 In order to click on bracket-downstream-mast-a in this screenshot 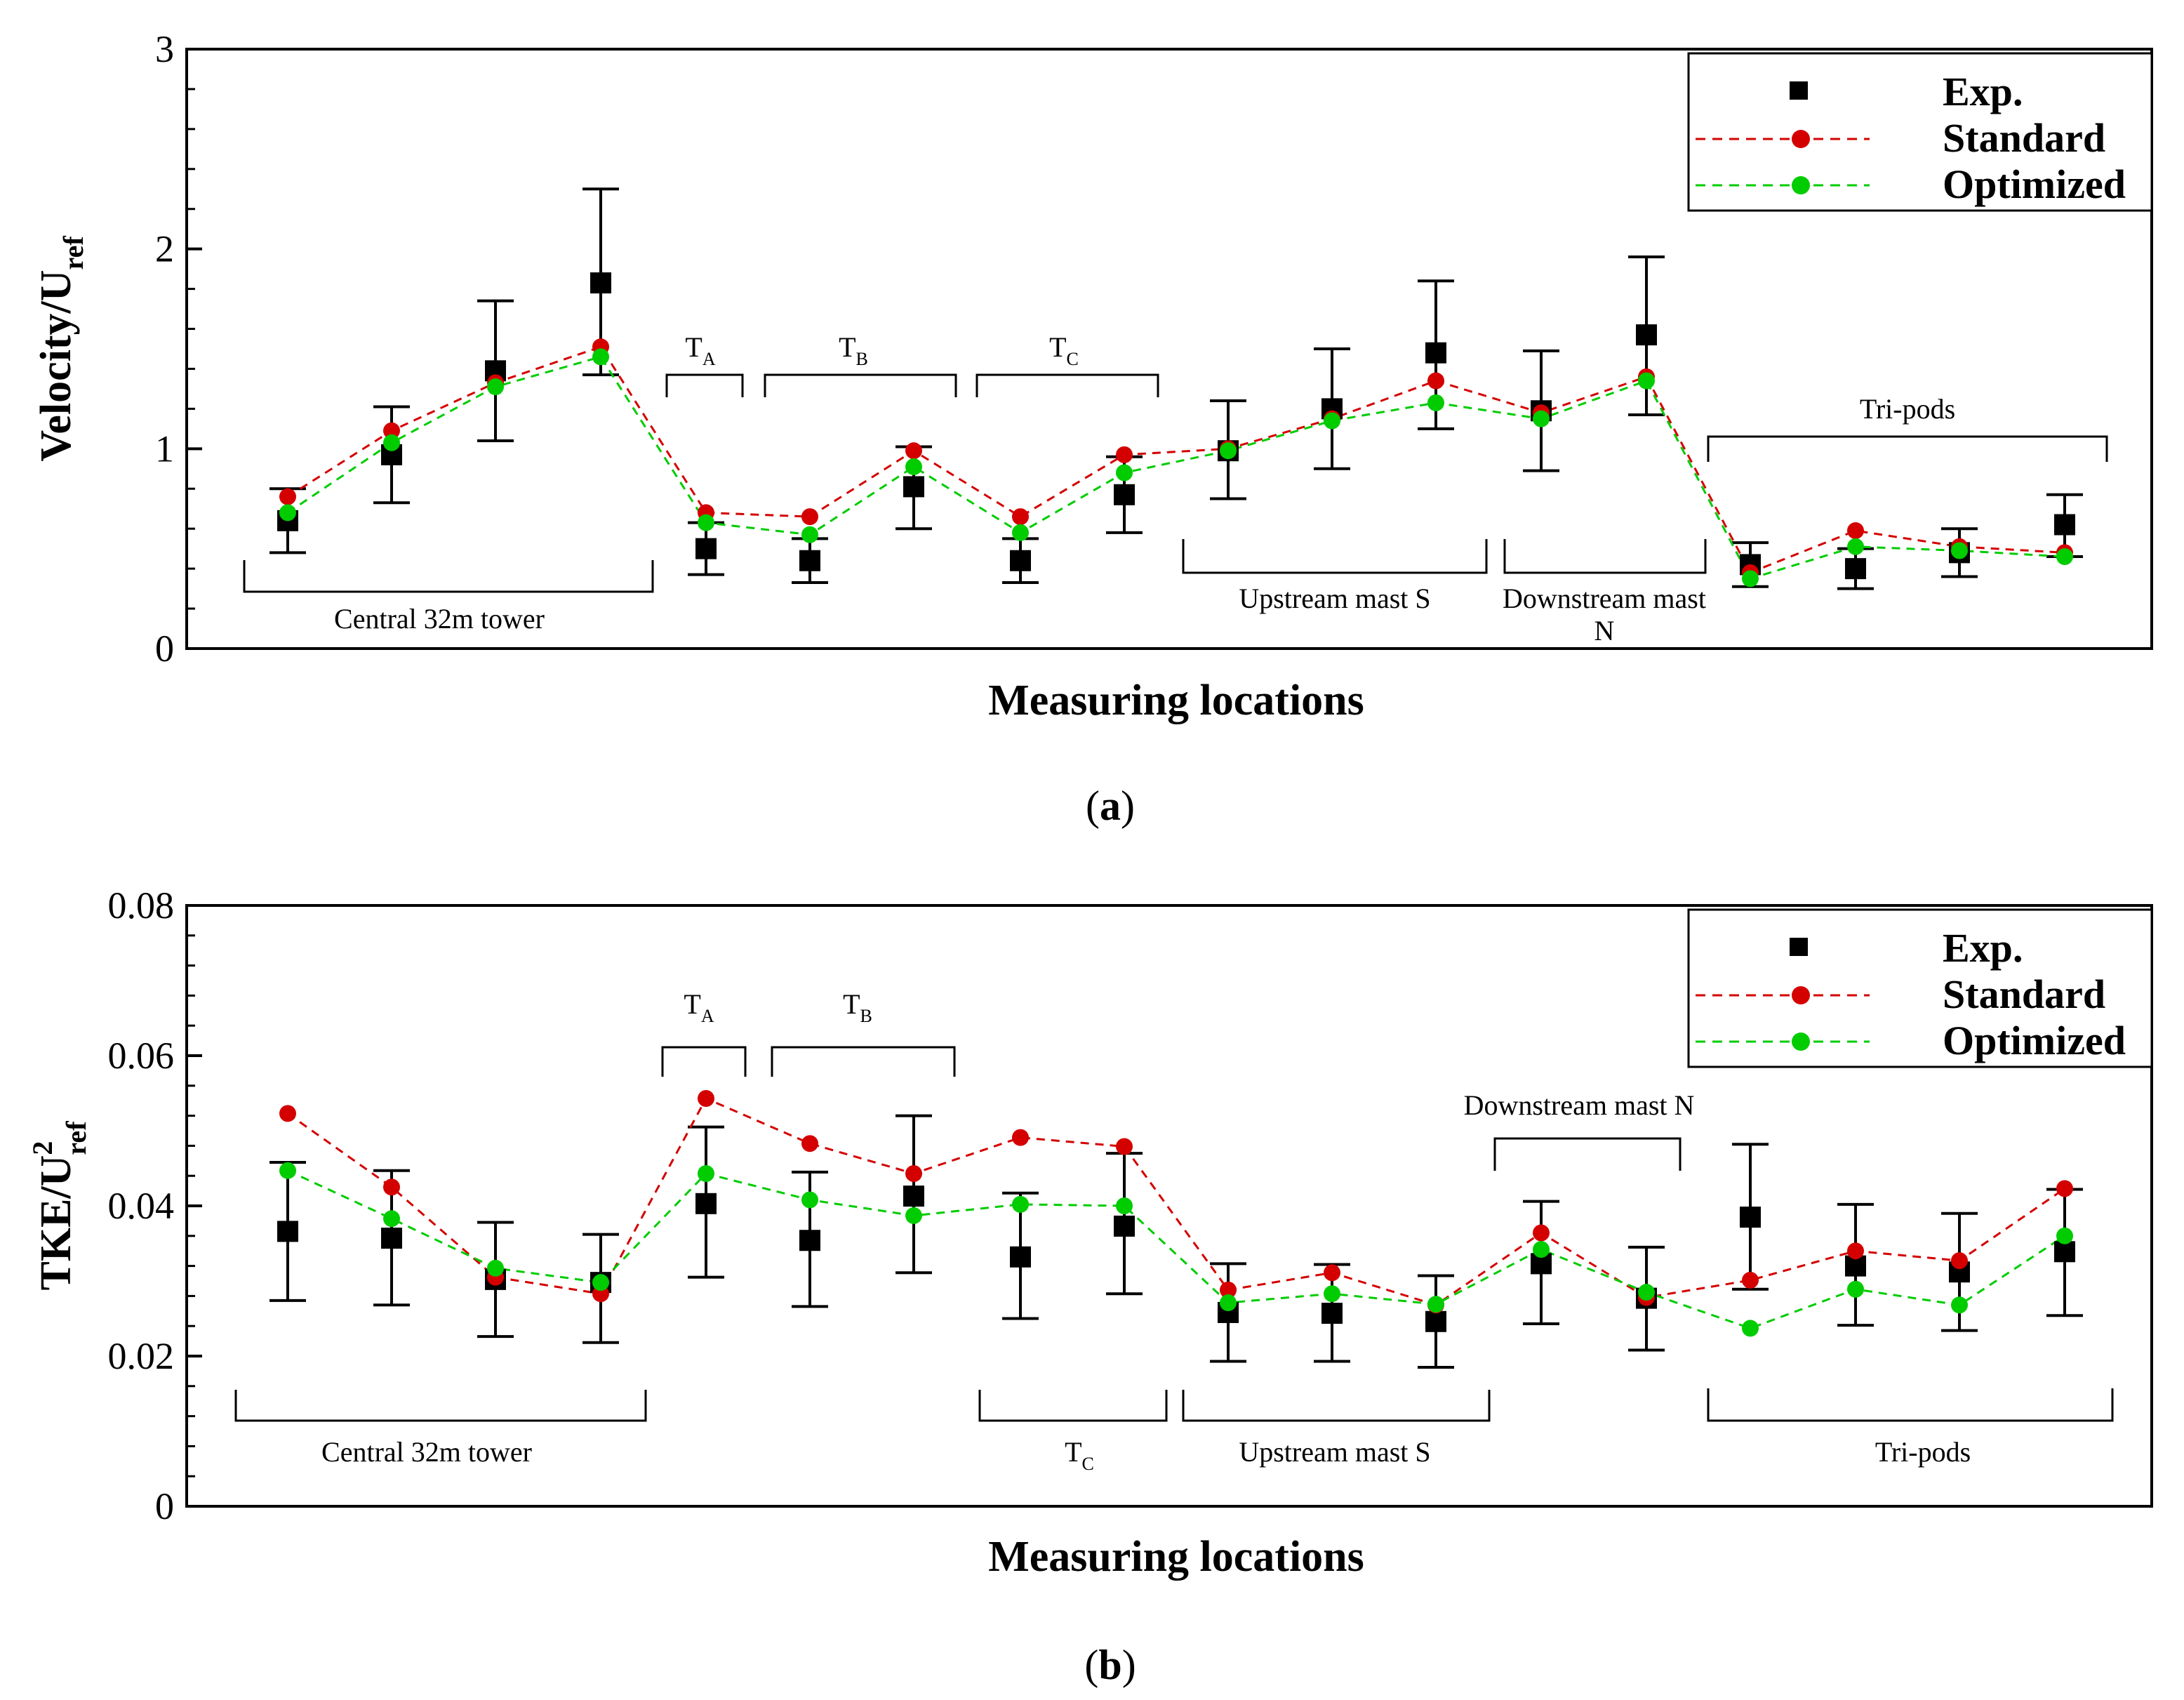, I will do `click(1605, 556)`.